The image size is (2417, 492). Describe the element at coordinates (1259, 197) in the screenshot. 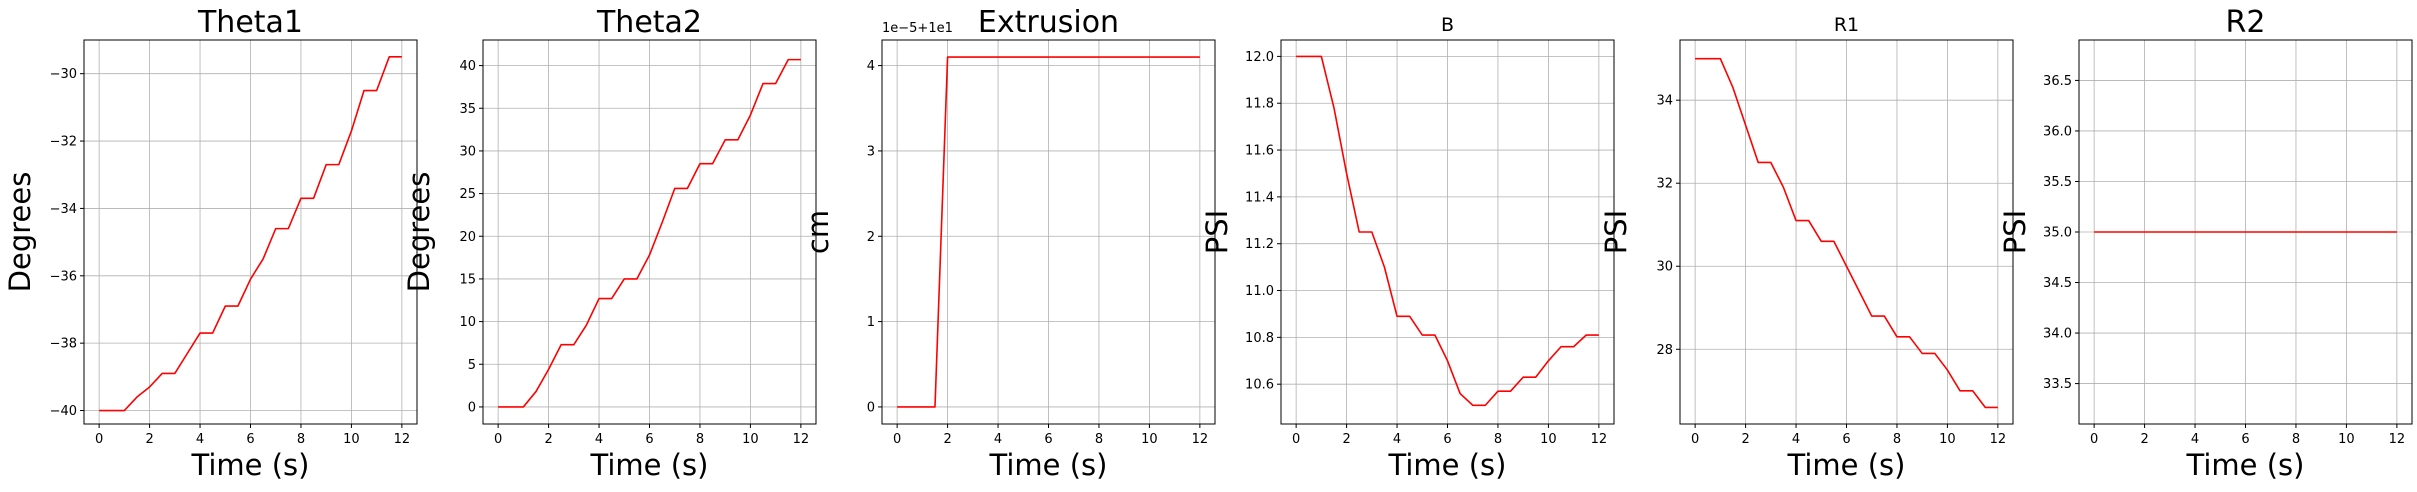

I see `y-tick-label: 11.4` at that location.